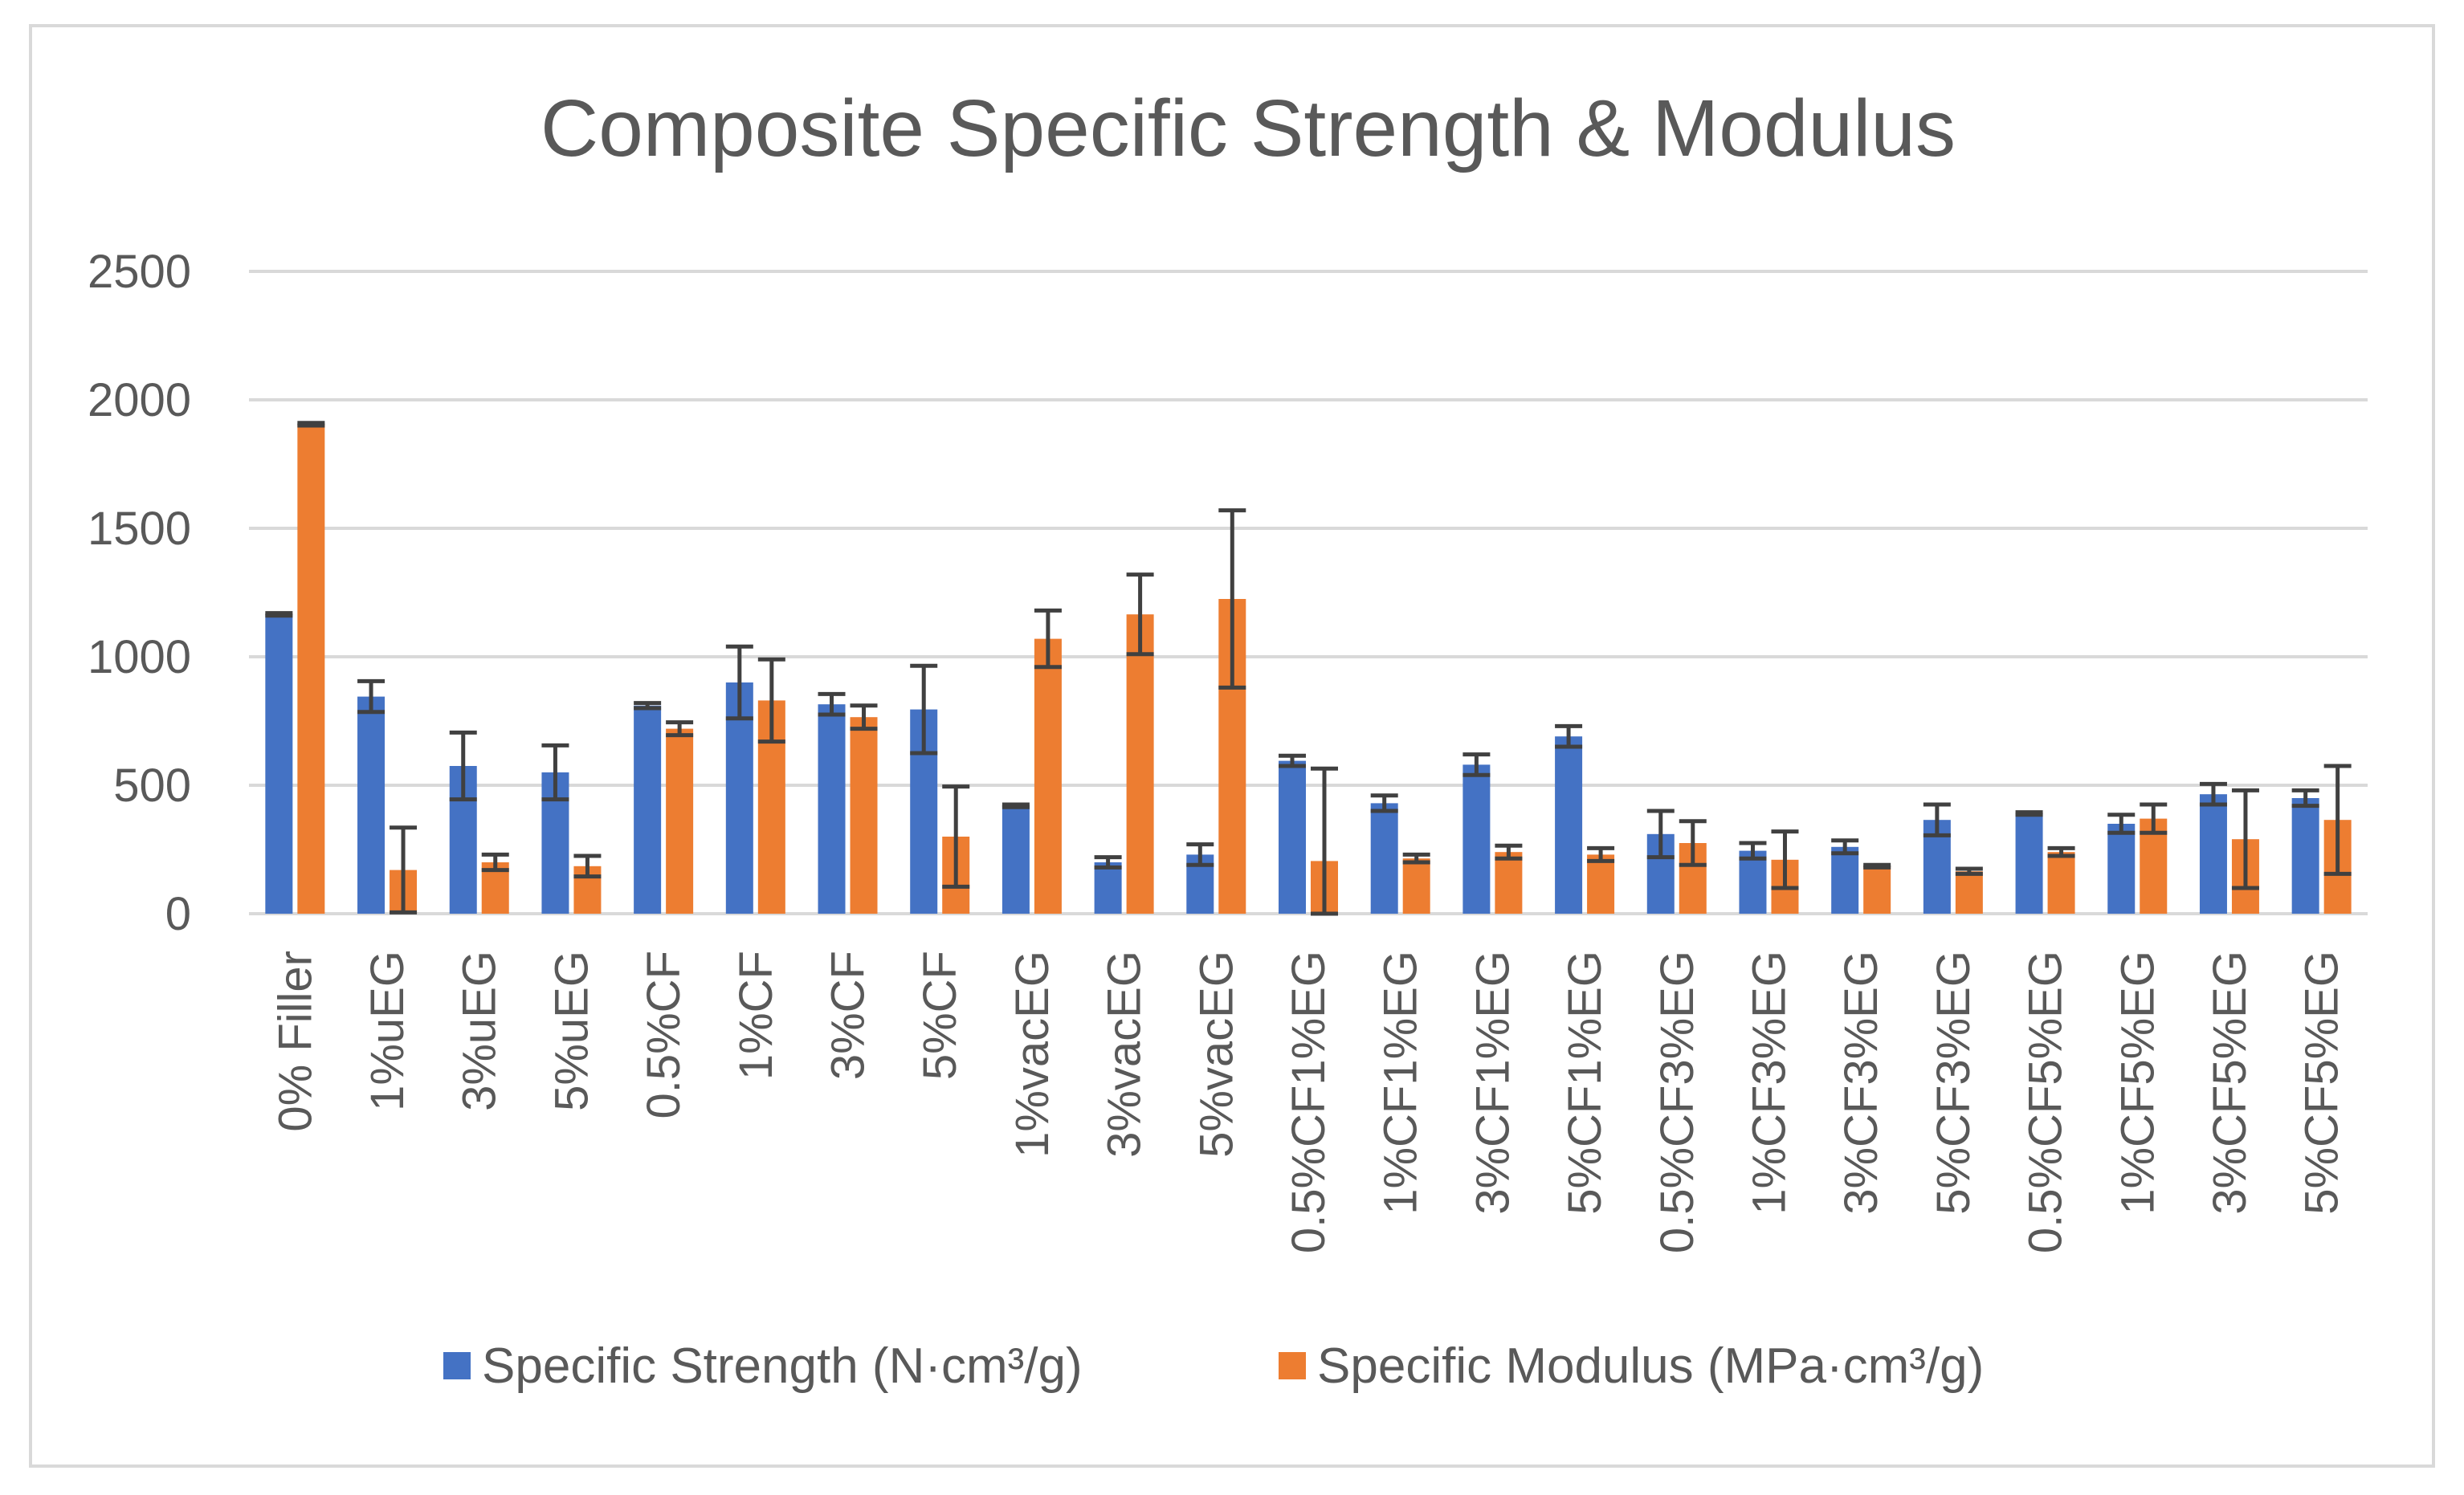  I want to click on legend-swatch-strength, so click(457, 1365).